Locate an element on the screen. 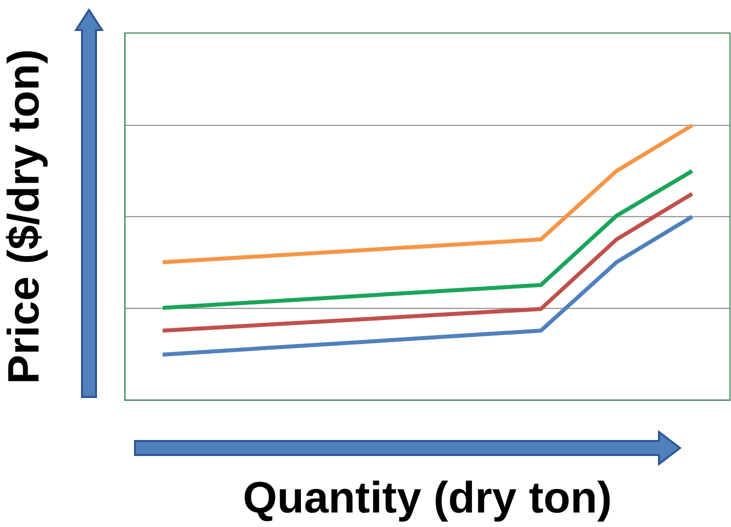 Image resolution: width=731 pixels, height=527 pixels. y-axis-title: Price ($/dry ton) is located at coordinates (24, 216).